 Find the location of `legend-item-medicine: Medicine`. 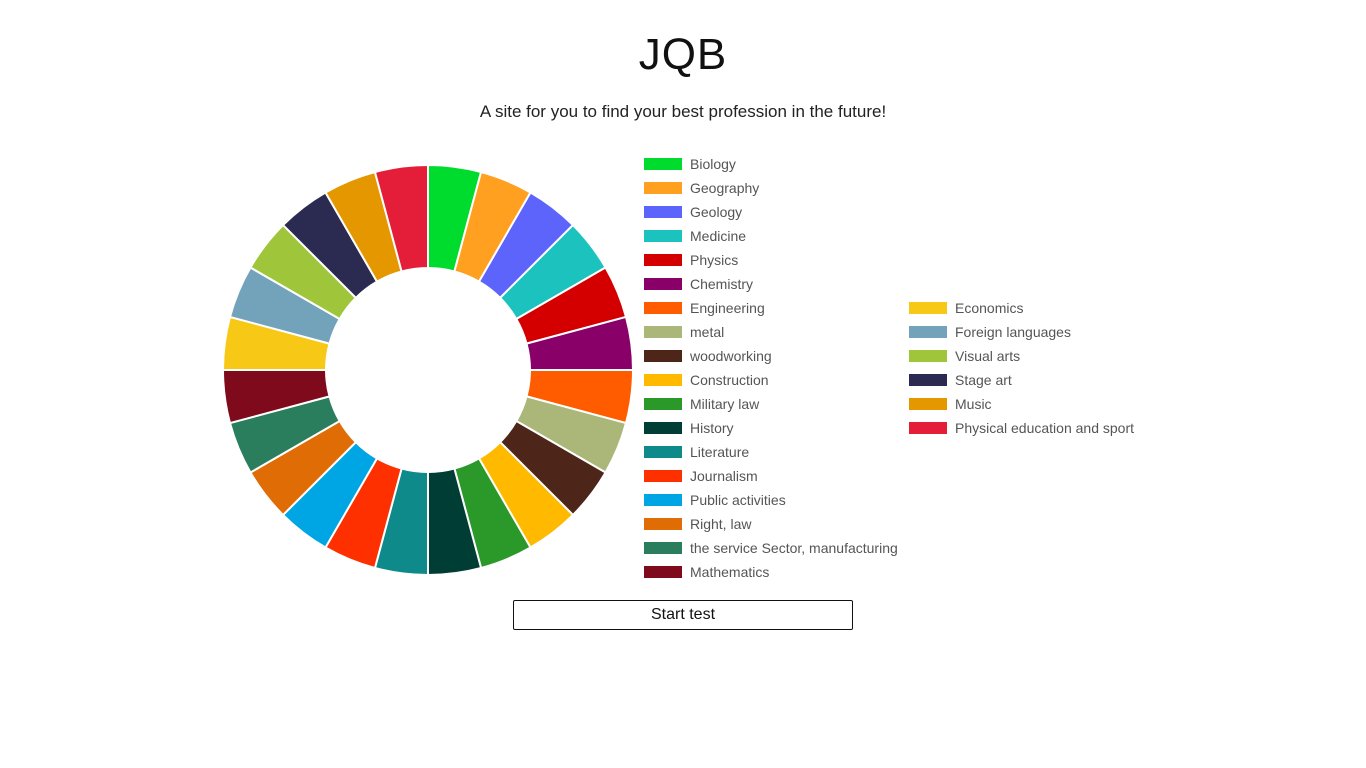

legend-item-medicine: Medicine is located at coordinates (695, 236).